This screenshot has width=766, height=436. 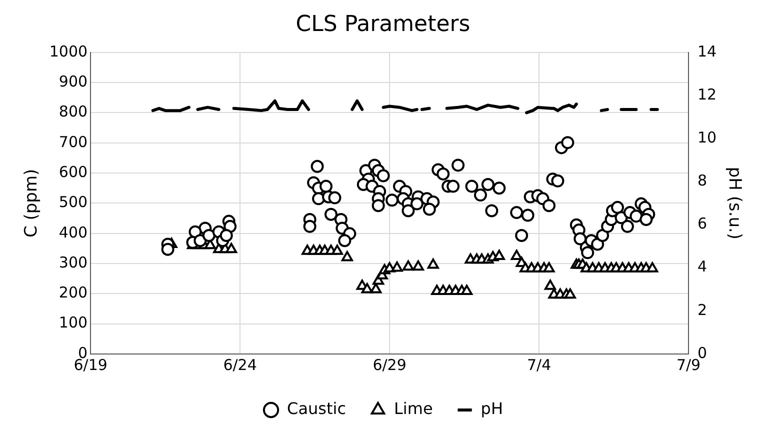 I want to click on legend-label: Lime, so click(x=413, y=408).